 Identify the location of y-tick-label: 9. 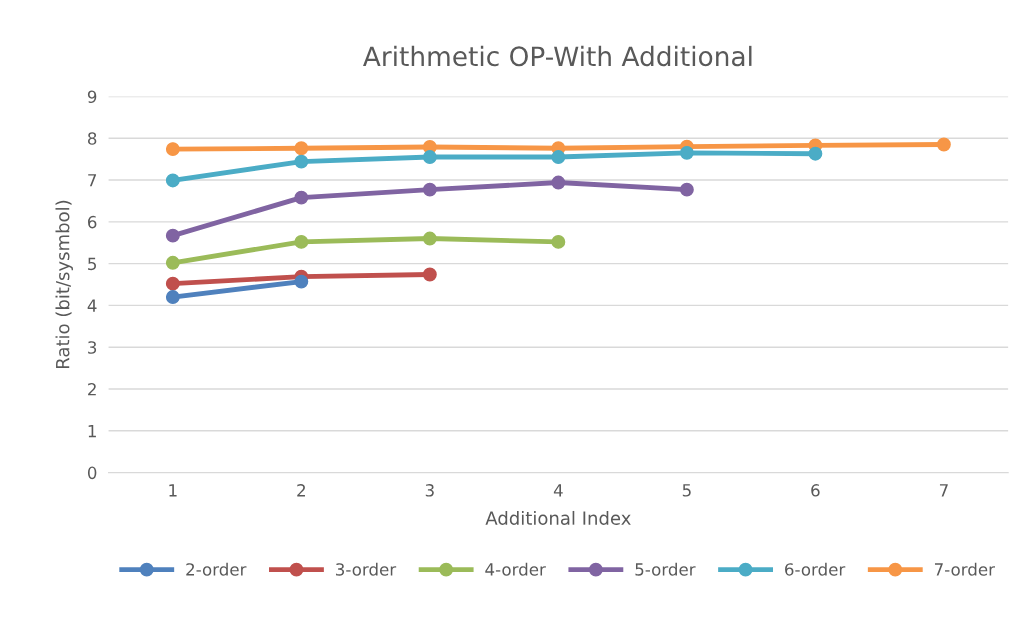
(92, 97).